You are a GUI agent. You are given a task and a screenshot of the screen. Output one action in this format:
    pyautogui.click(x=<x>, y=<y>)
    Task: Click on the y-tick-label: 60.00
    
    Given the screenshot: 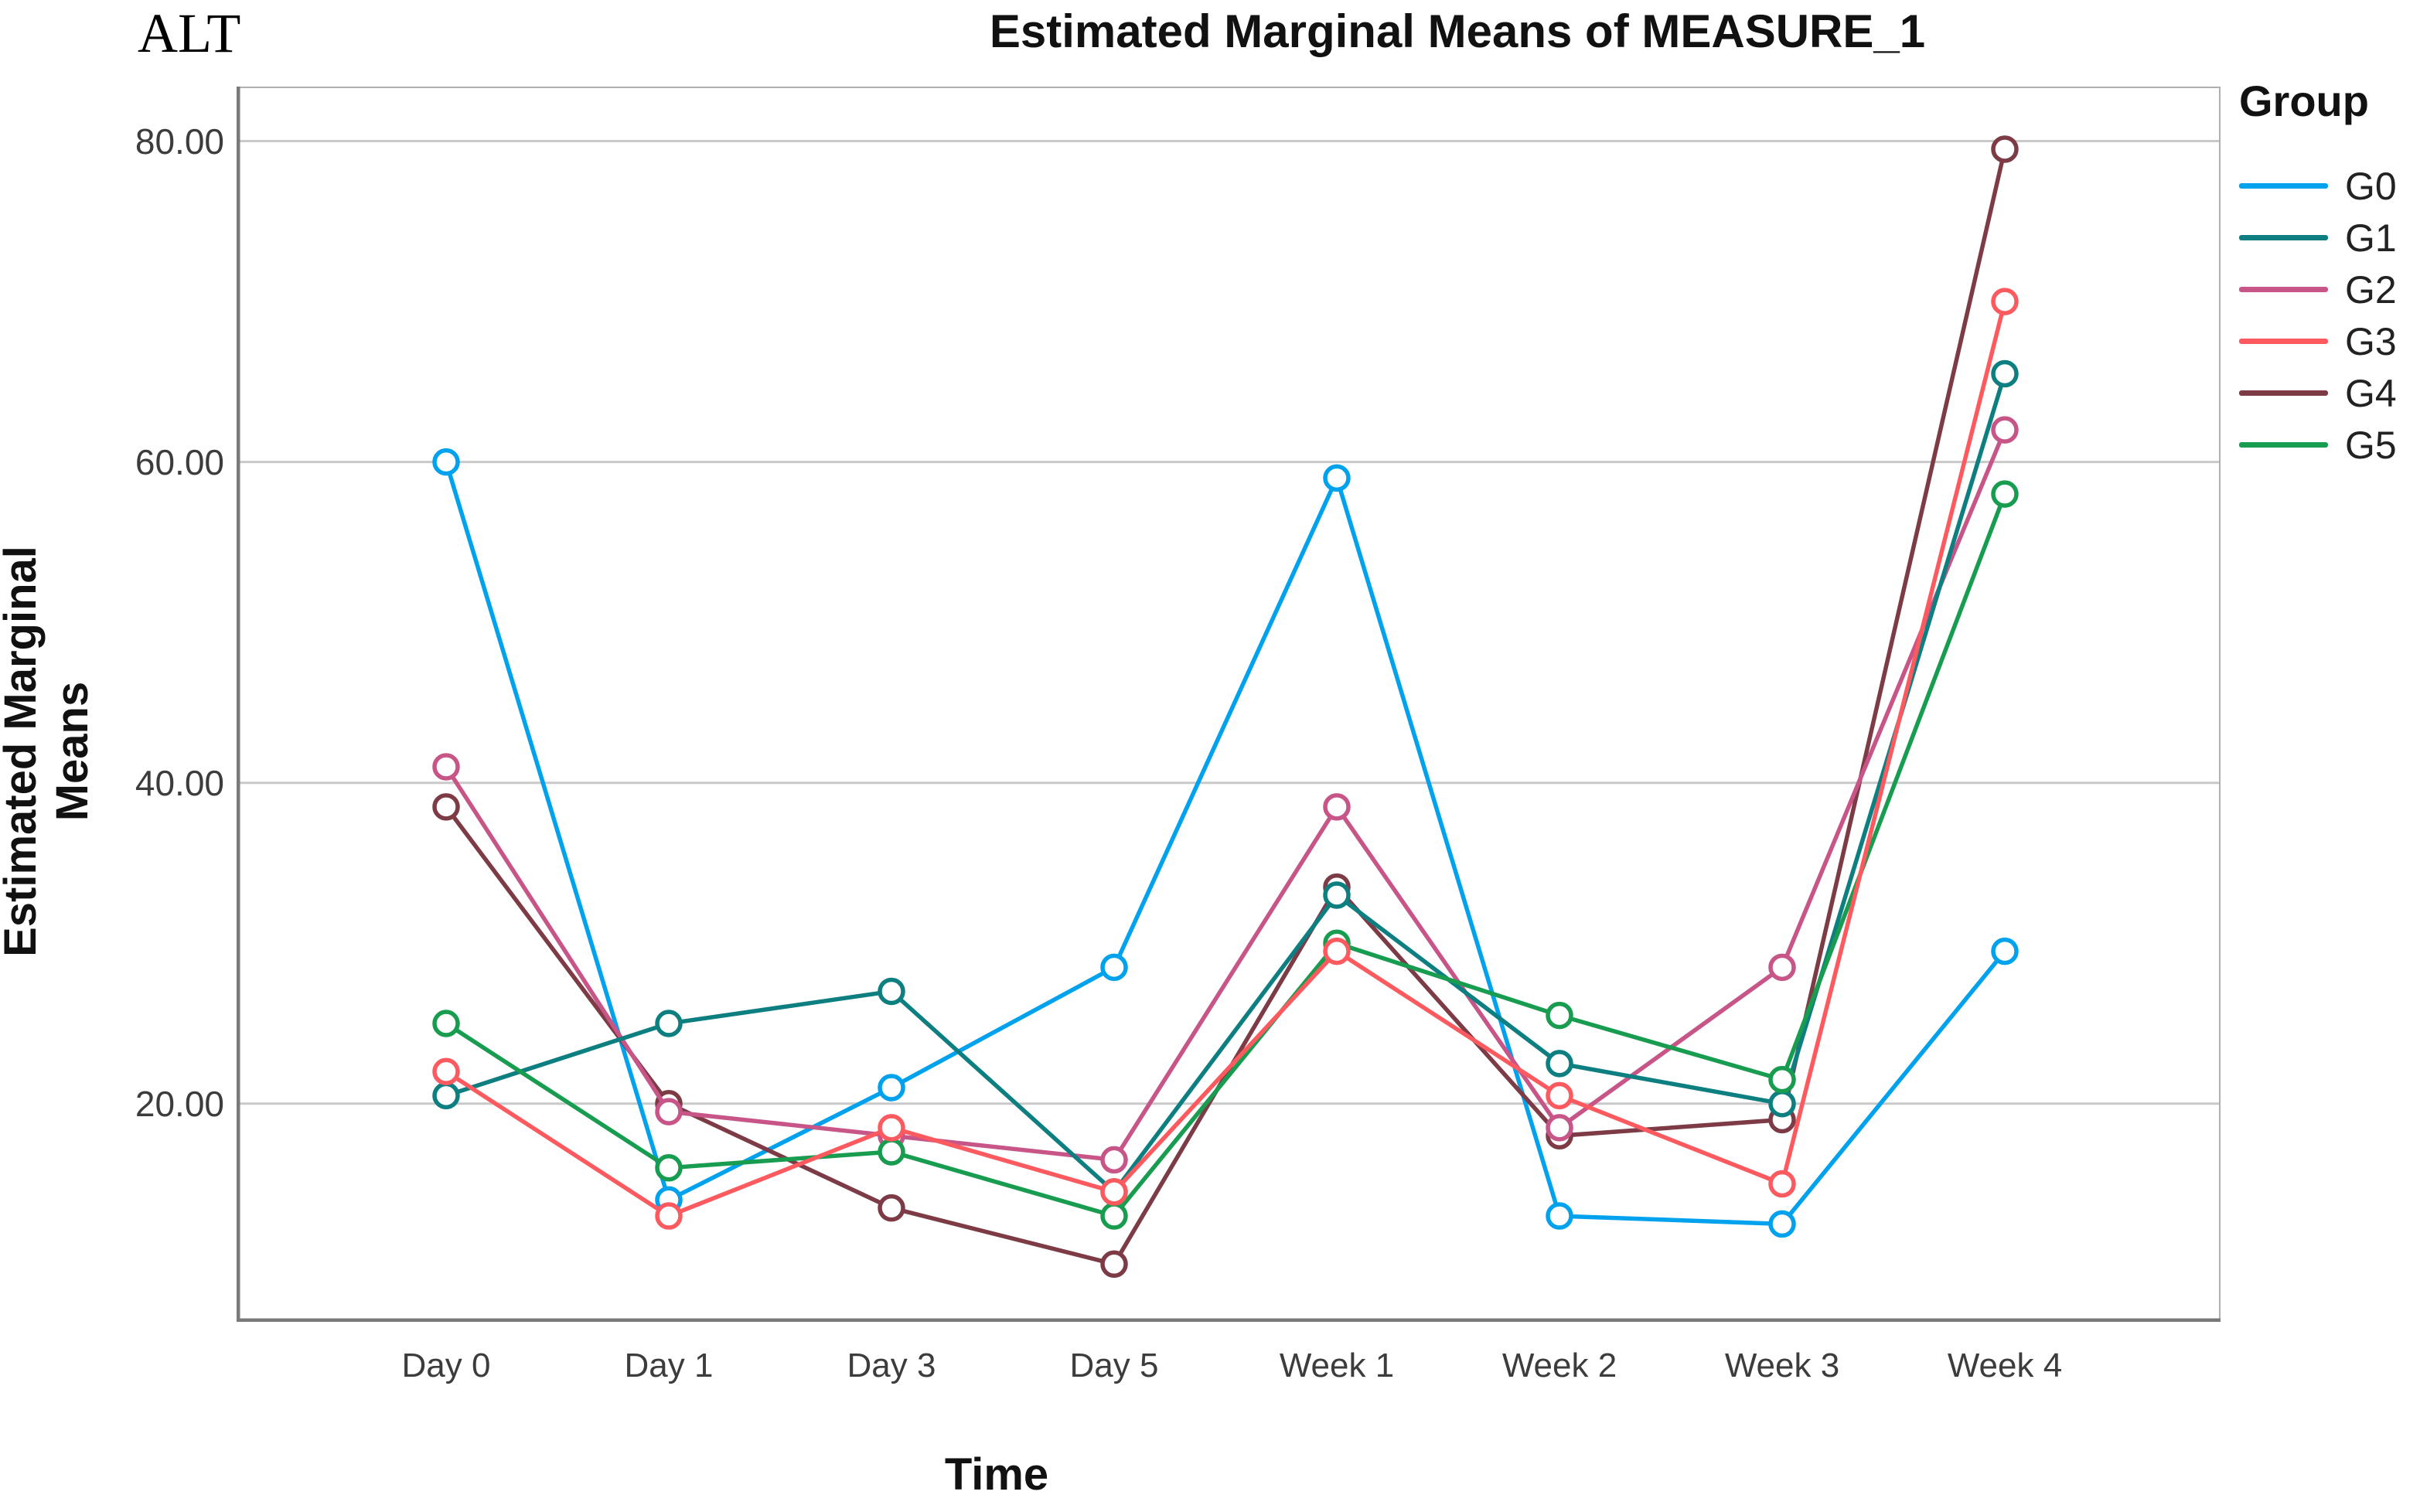 What is the action you would take?
    pyautogui.click(x=179, y=461)
    